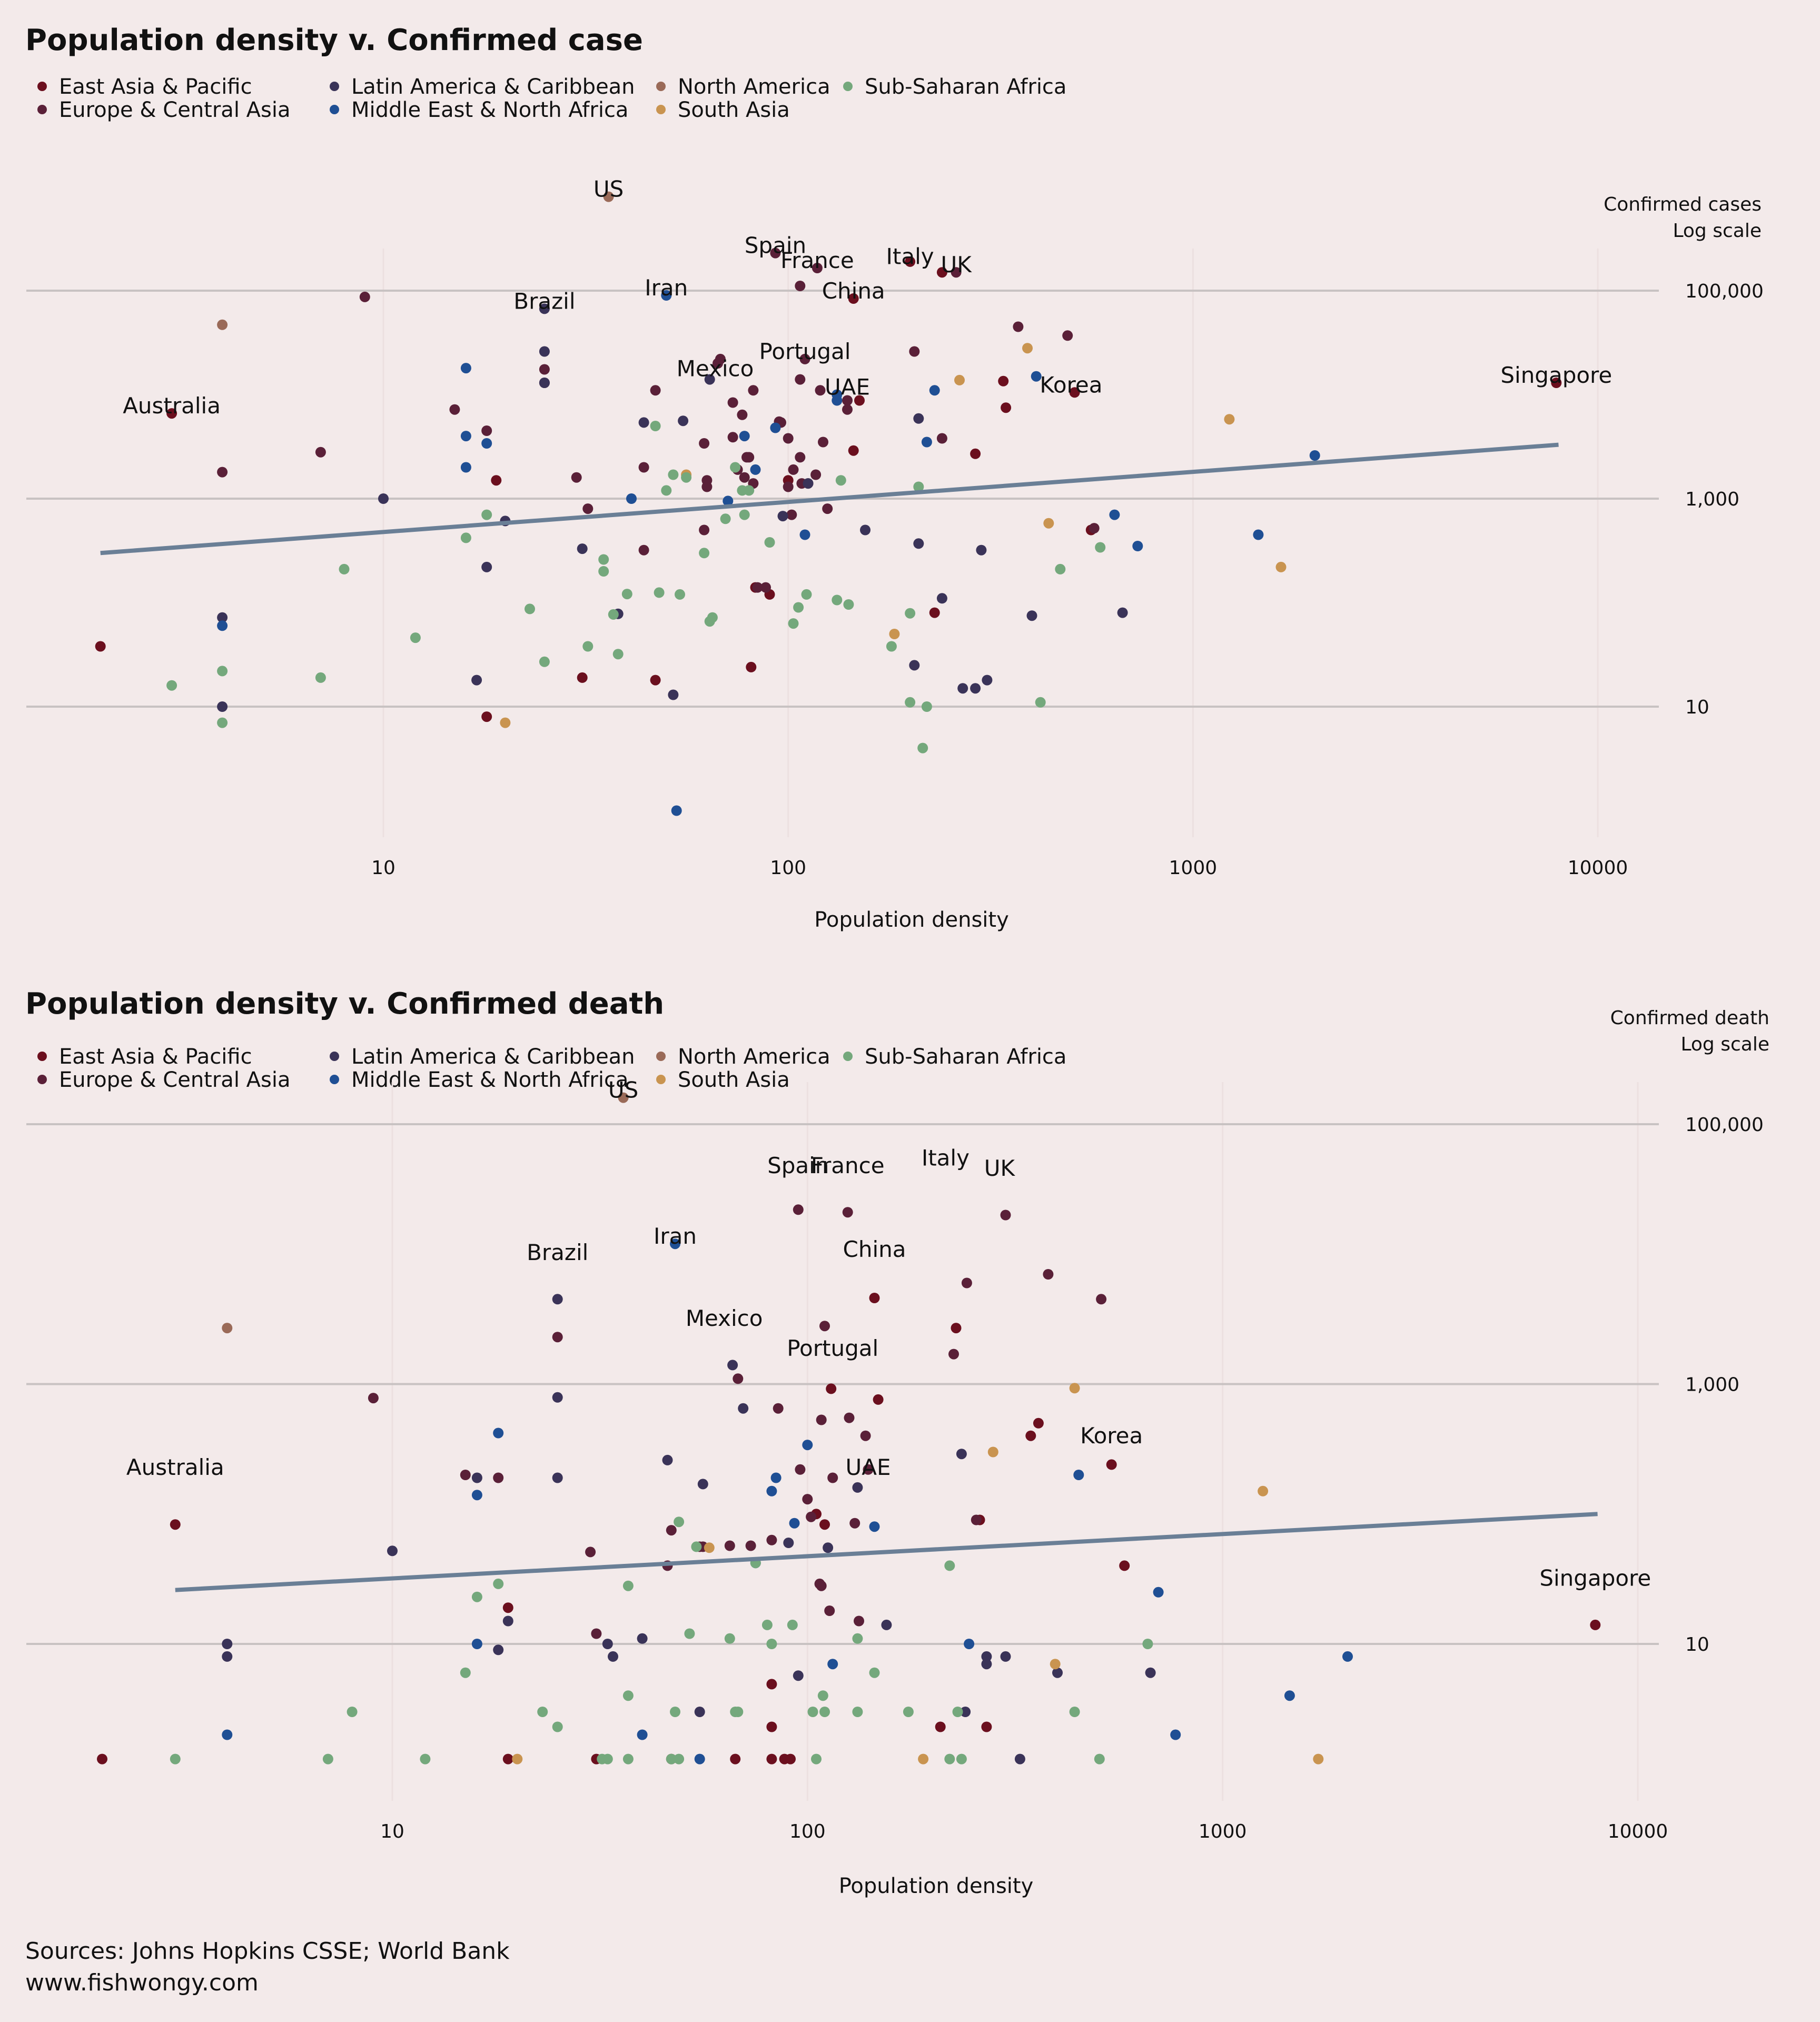  I want to click on y-axis-label-scale: Log scale, so click(1724, 1045).